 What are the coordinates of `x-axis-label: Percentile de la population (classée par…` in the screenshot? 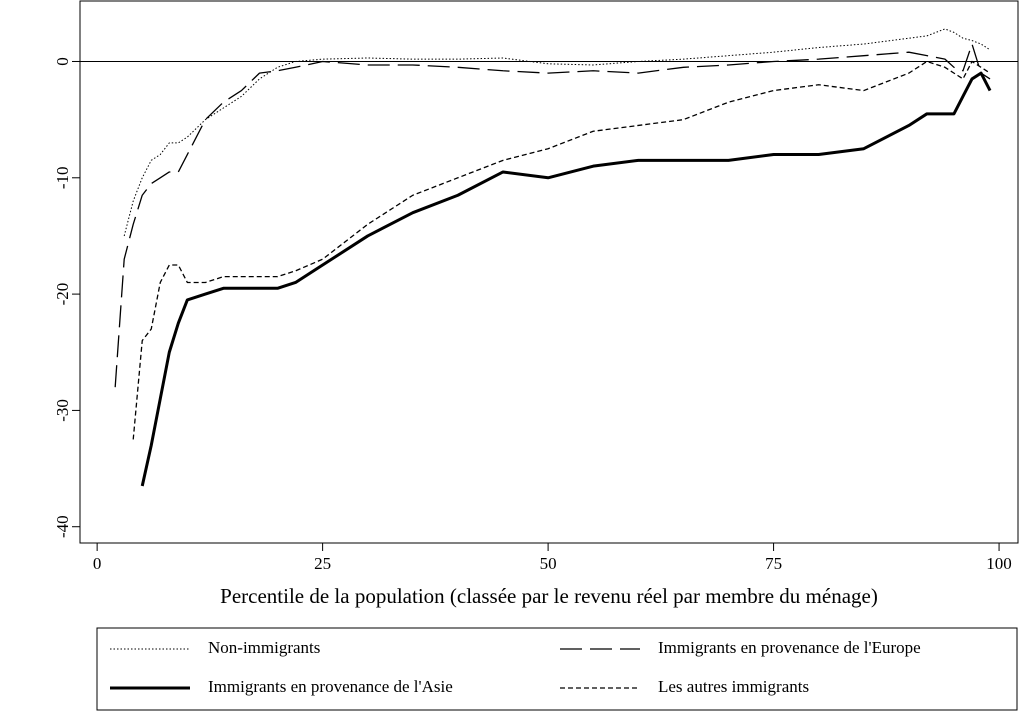 It's located at (549, 596).